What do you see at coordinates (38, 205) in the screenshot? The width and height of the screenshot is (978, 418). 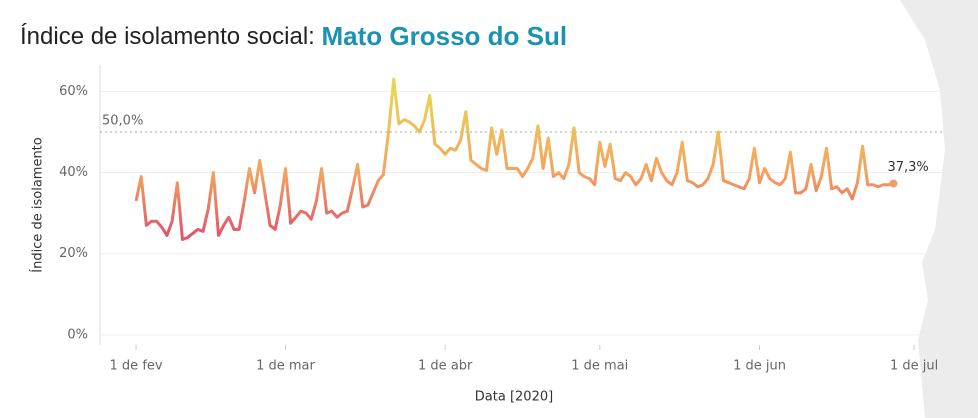 I see `y-axis-title: Índice de isolamento` at bounding box center [38, 205].